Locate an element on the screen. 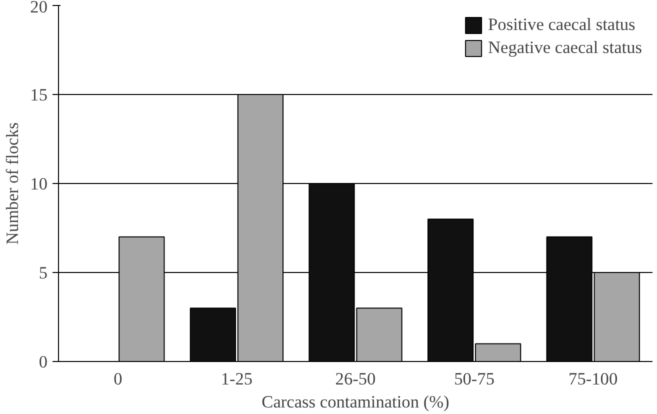 Image resolution: width=657 pixels, height=414 pixels. y-tick-label: 15 is located at coordinates (39, 95).